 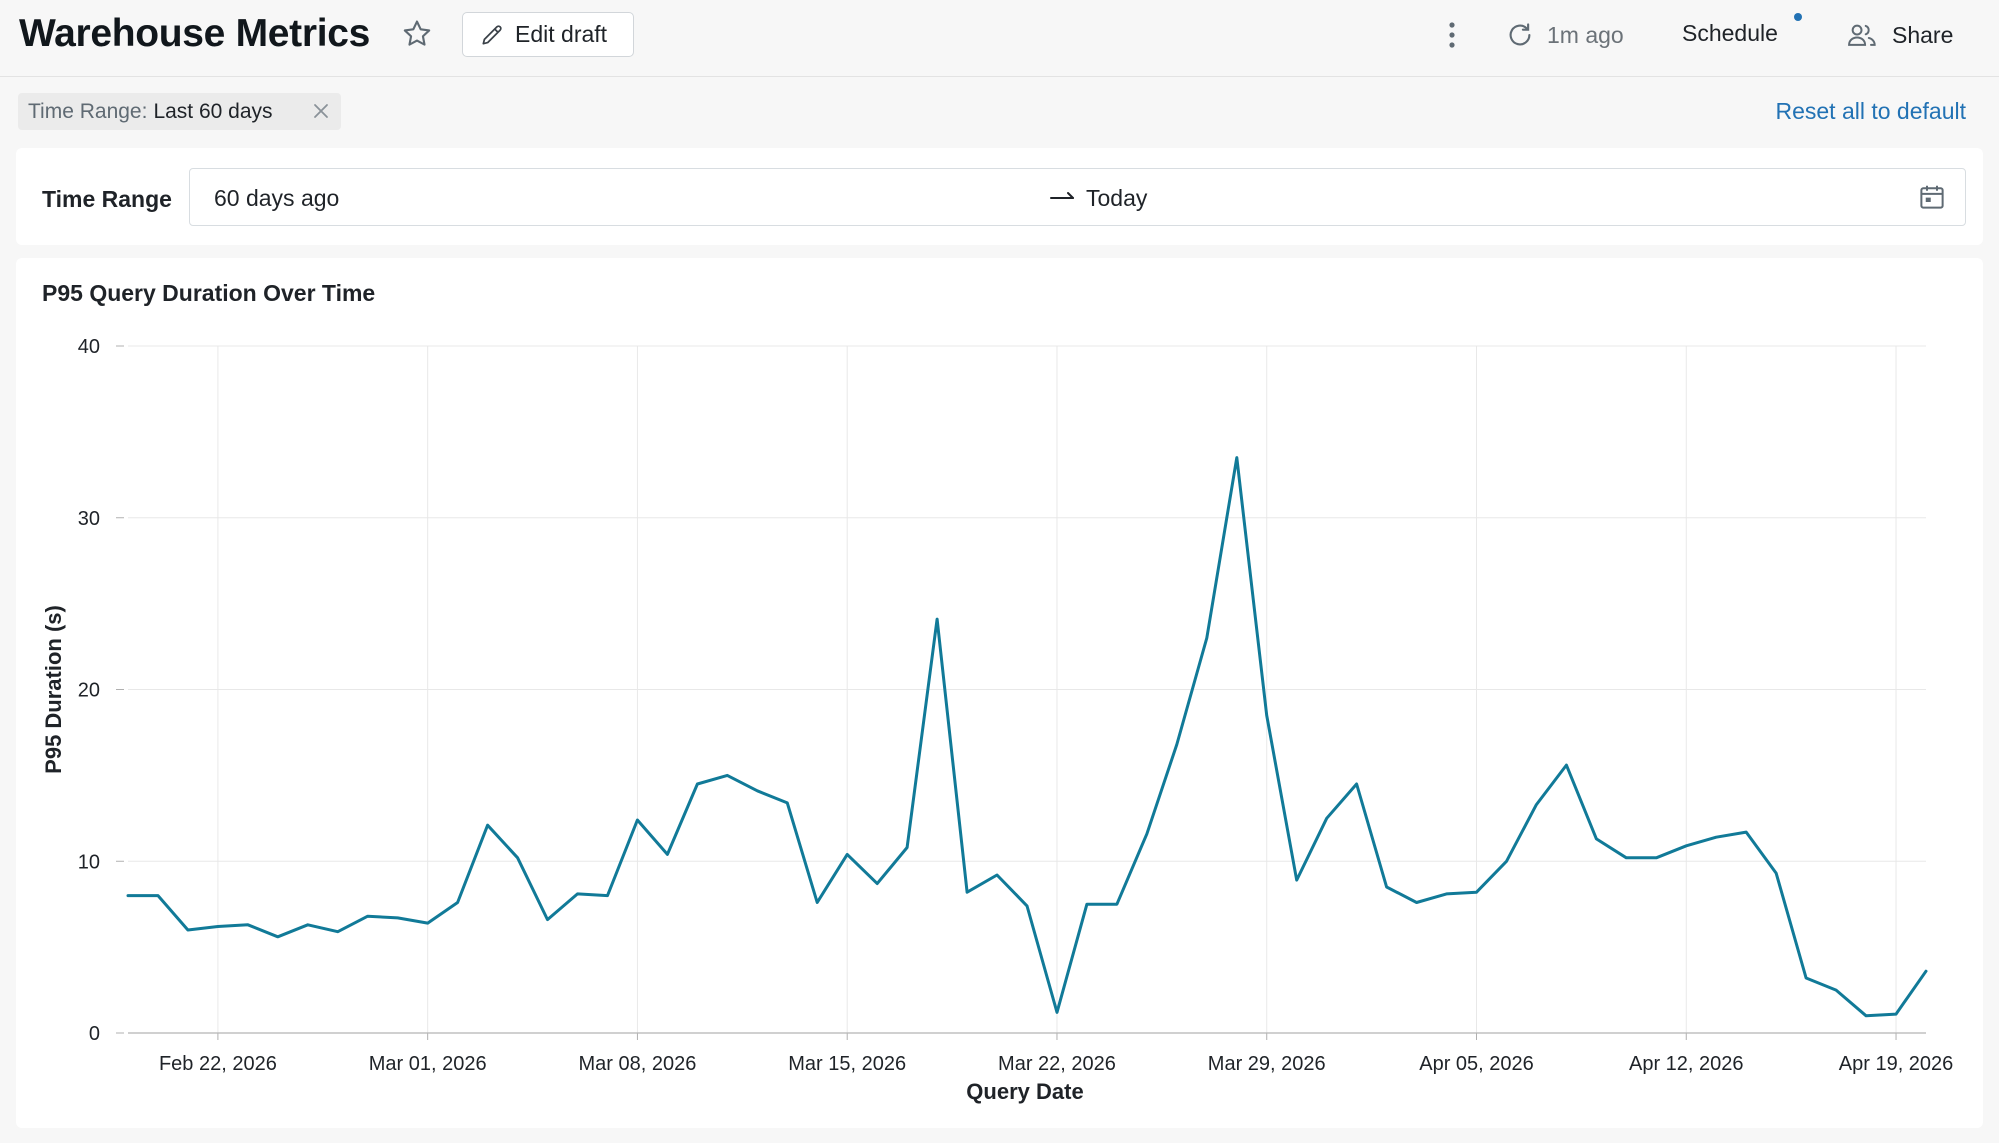 I want to click on edit-draft-label: Edit draft, so click(x=561, y=34).